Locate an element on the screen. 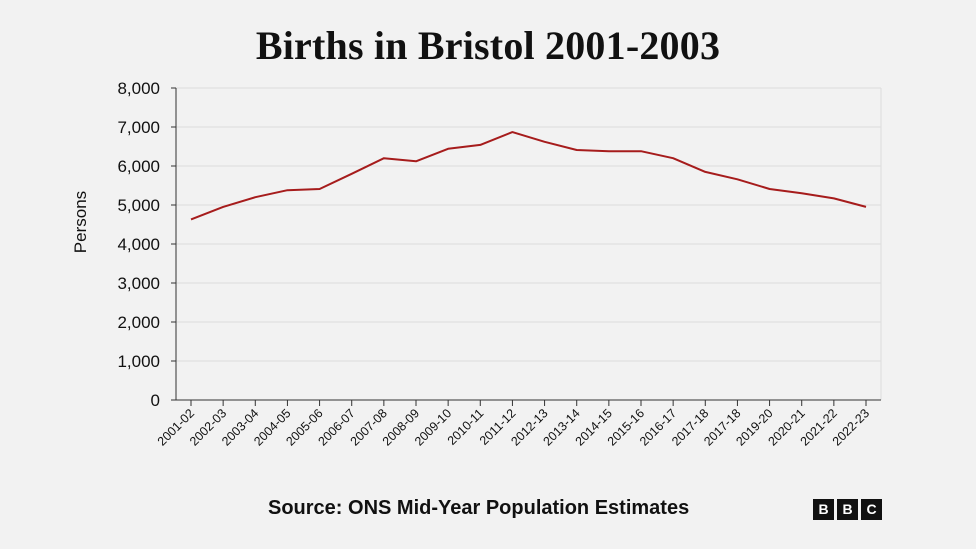 Image resolution: width=976 pixels, height=549 pixels. bbc-logo-letter: C is located at coordinates (871, 509).